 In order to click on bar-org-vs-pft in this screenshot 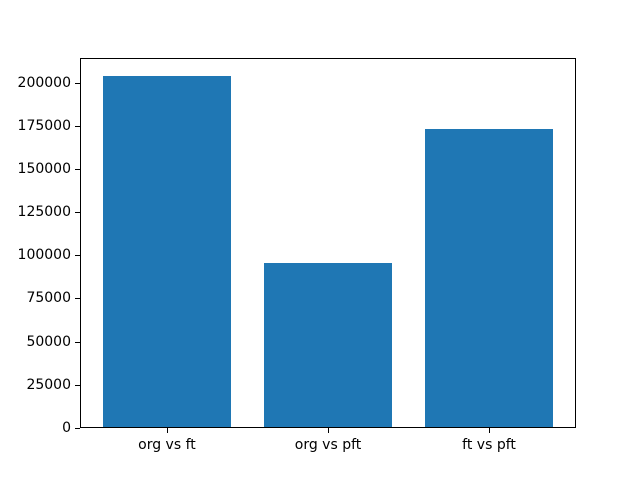, I will do `click(328, 345)`.